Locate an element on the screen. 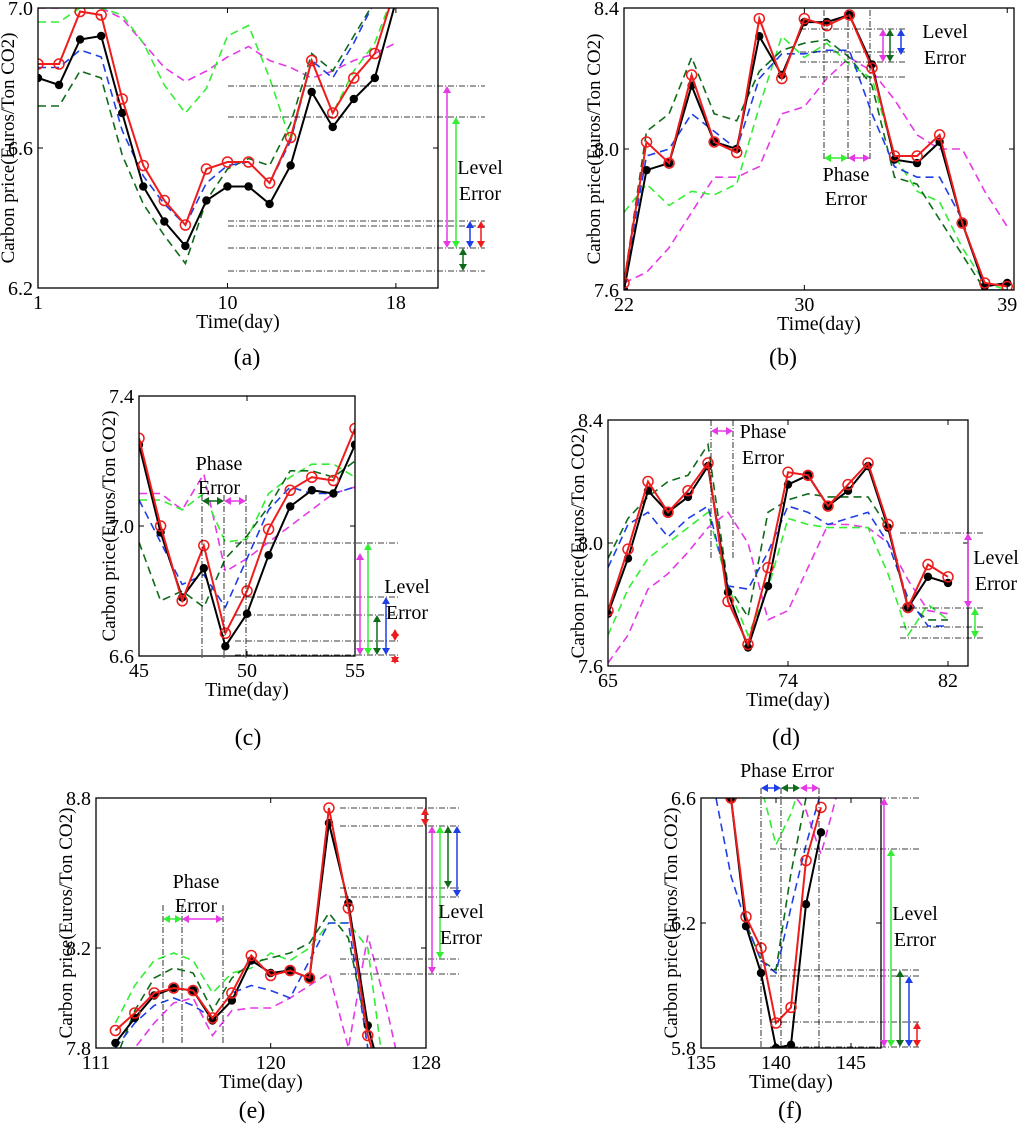 The height and width of the screenshot is (1139, 1024). x-tick-label: 140 is located at coordinates (776, 1063).